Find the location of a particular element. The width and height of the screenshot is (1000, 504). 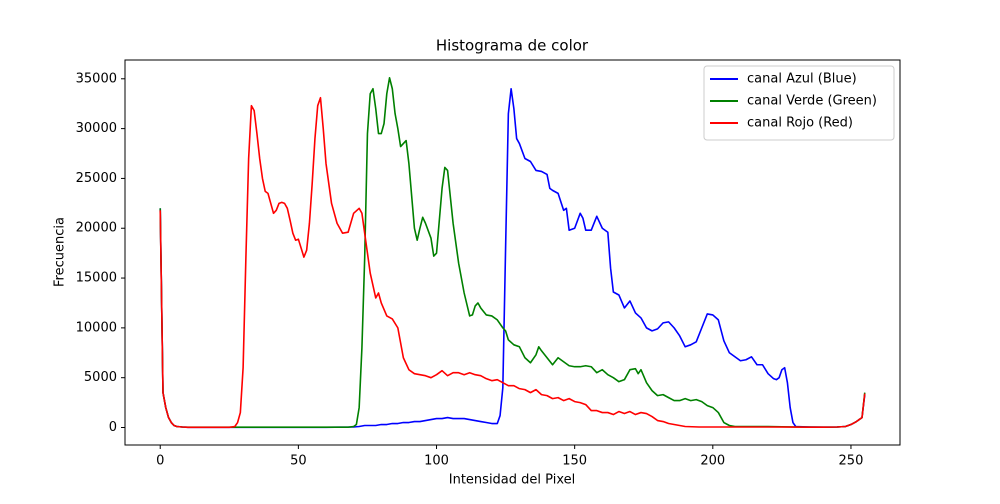

y-tick-label: 0 is located at coordinates (113, 427).